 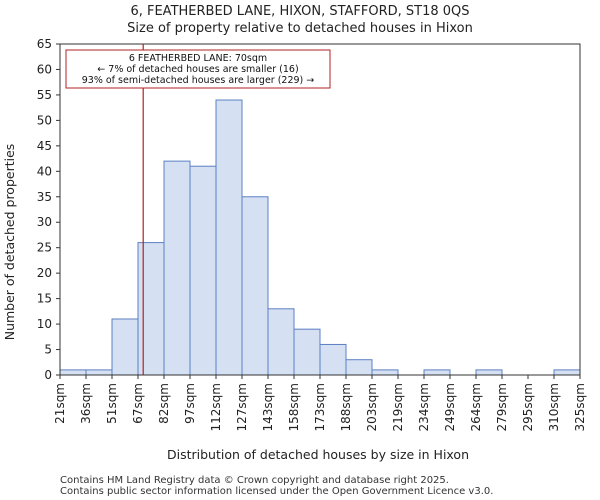 What do you see at coordinates (198, 58) in the screenshot?
I see `annotation-line-1: 6 FEATHERBED LANE: 70sqm` at bounding box center [198, 58].